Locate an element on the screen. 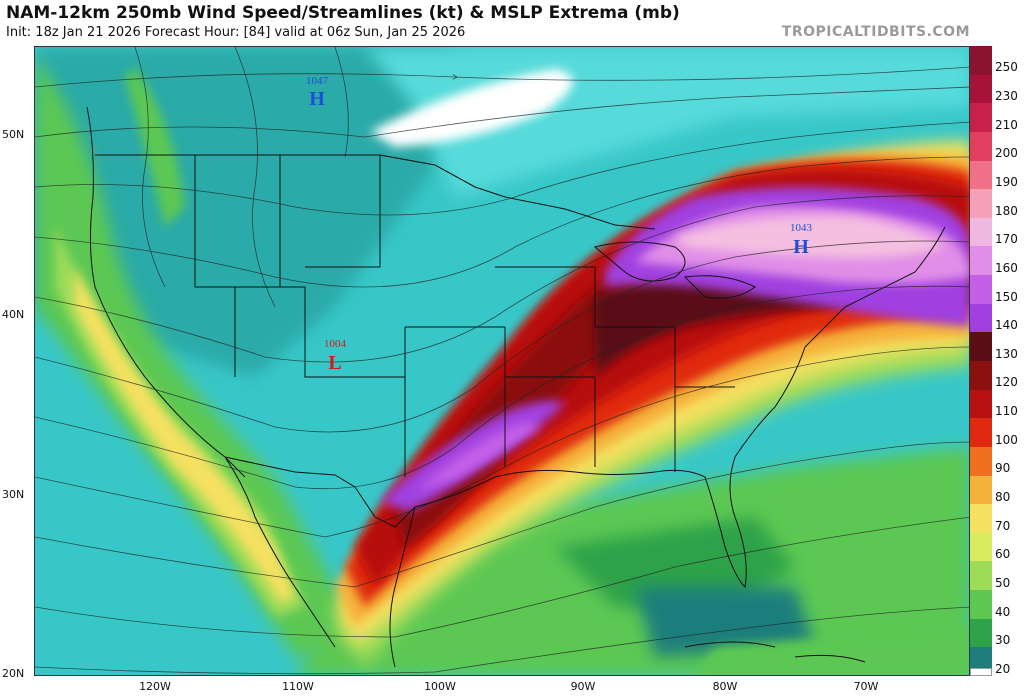  colorbar-label: 70 is located at coordinates (1003, 525).